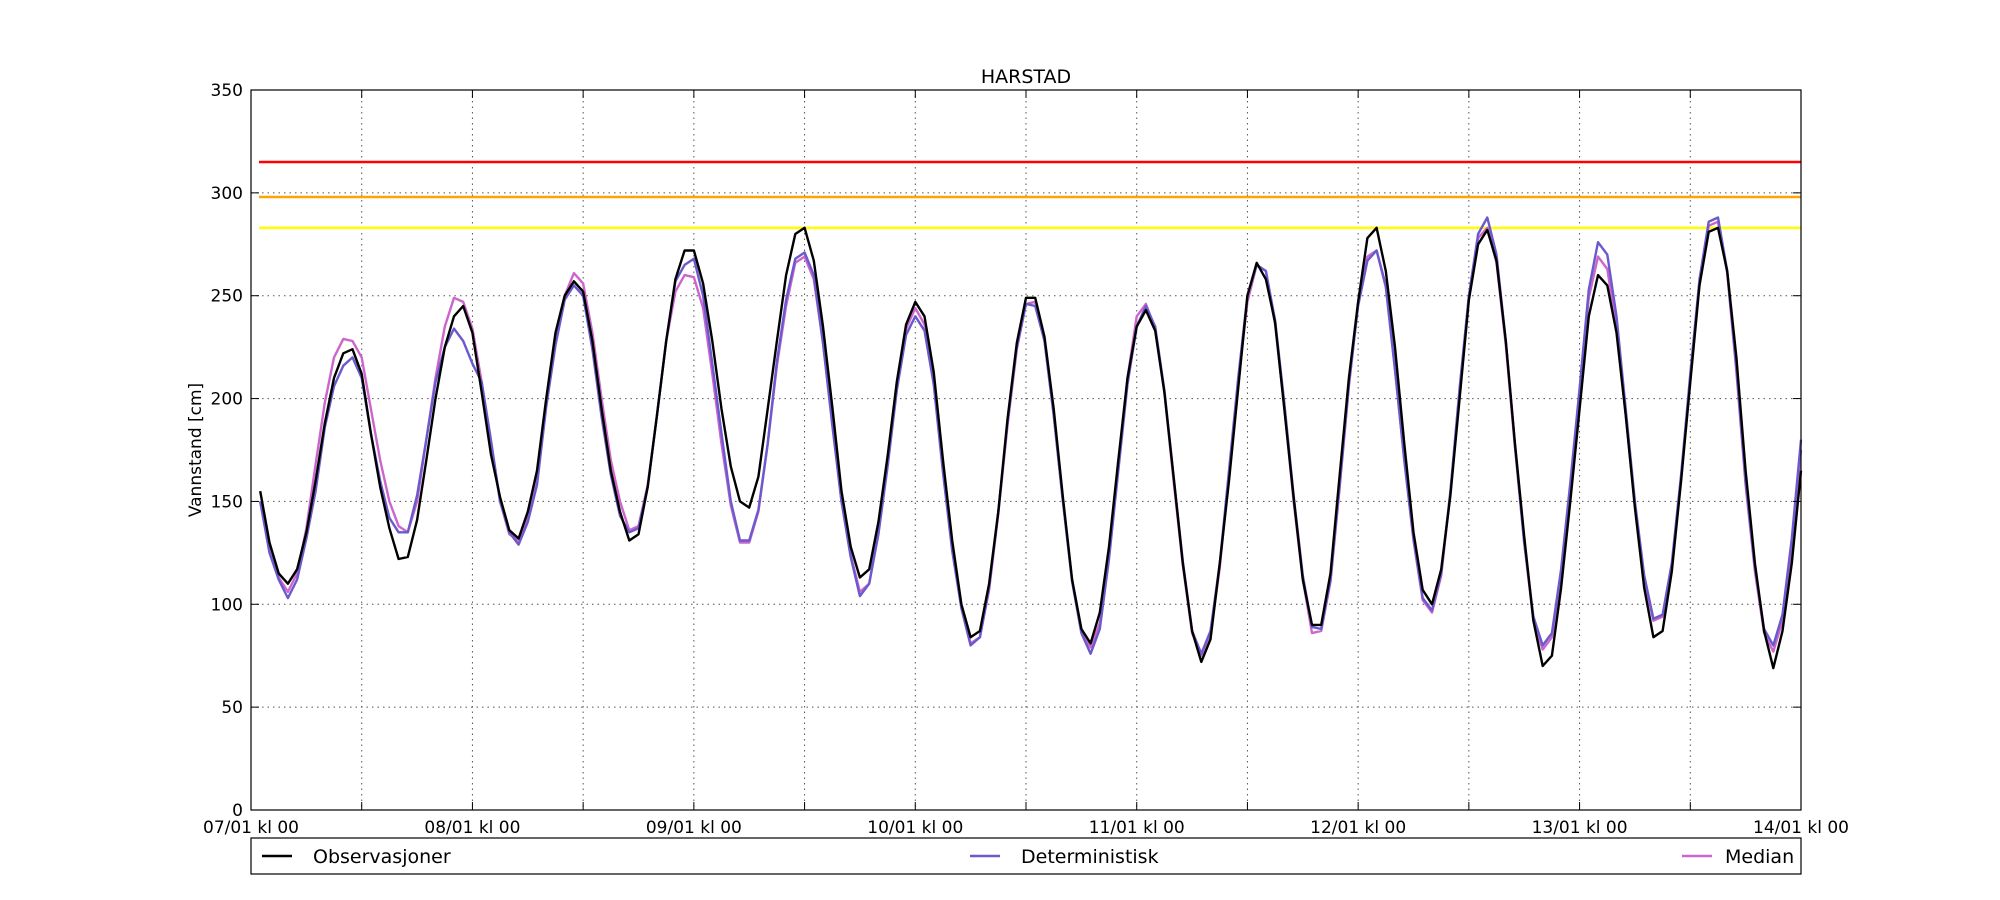  I want to click on x-tick-label: 10/01 kl 00, so click(915, 828).